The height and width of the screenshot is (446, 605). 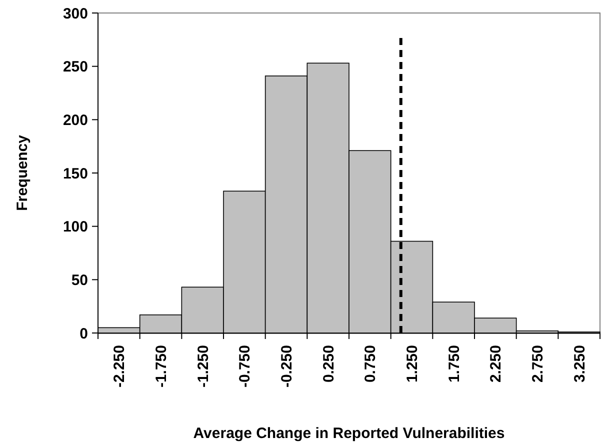 I want to click on x-tick-label: 0.250, so click(x=329, y=364).